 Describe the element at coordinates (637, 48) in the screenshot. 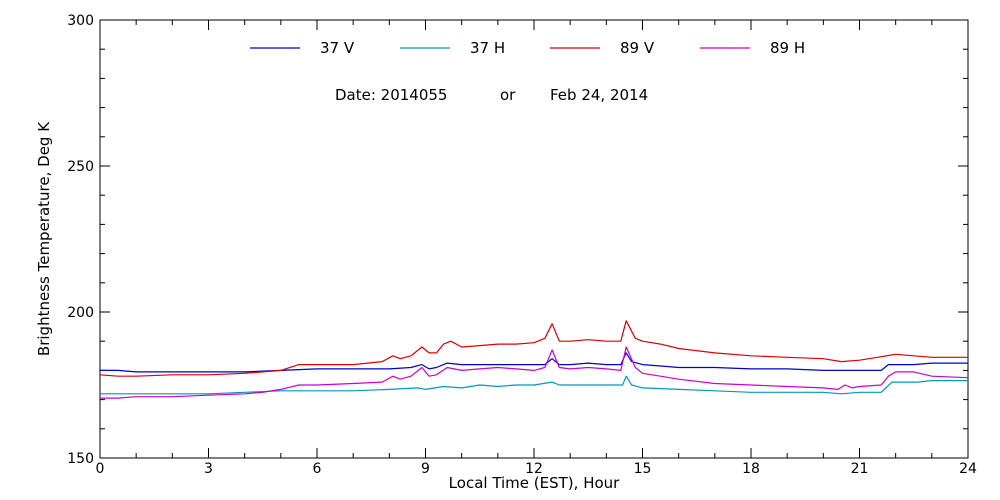

I see `legend-label: 89 V` at that location.